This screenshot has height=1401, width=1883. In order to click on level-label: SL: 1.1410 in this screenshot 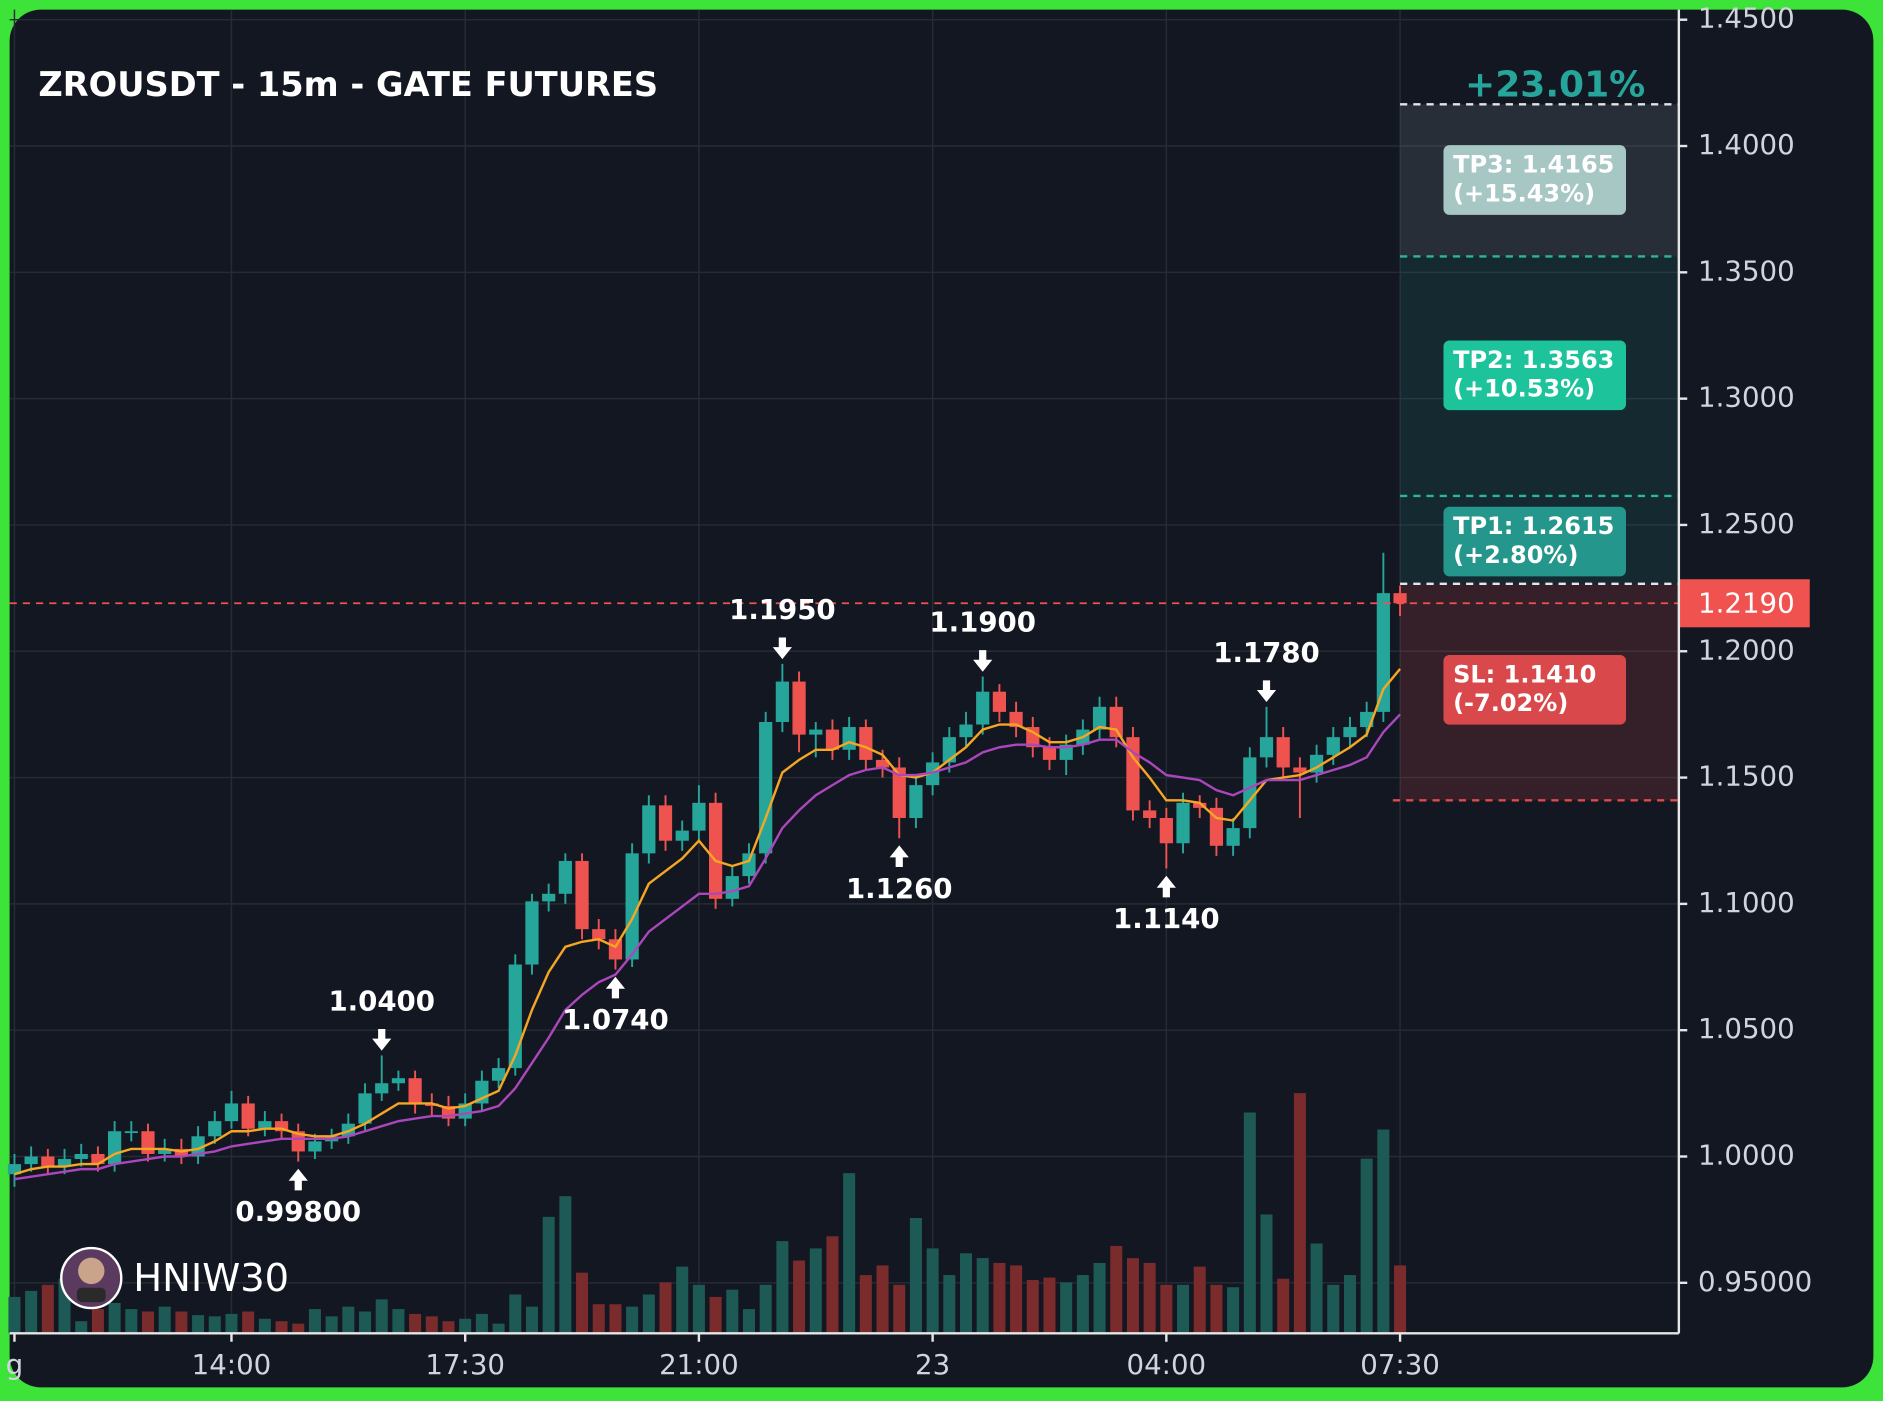, I will do `click(1524, 674)`.